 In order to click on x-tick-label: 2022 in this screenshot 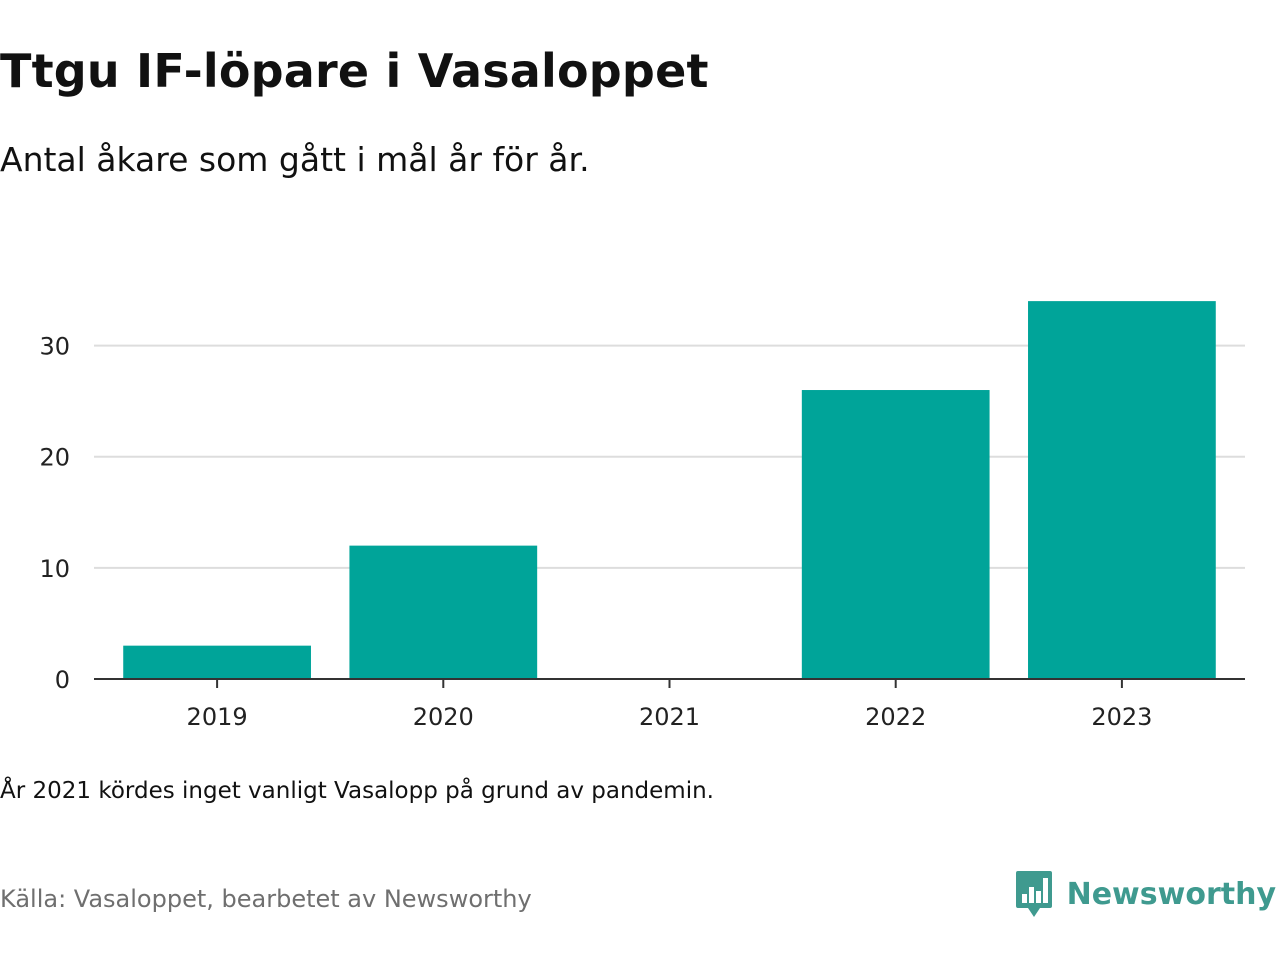, I will do `click(895, 717)`.